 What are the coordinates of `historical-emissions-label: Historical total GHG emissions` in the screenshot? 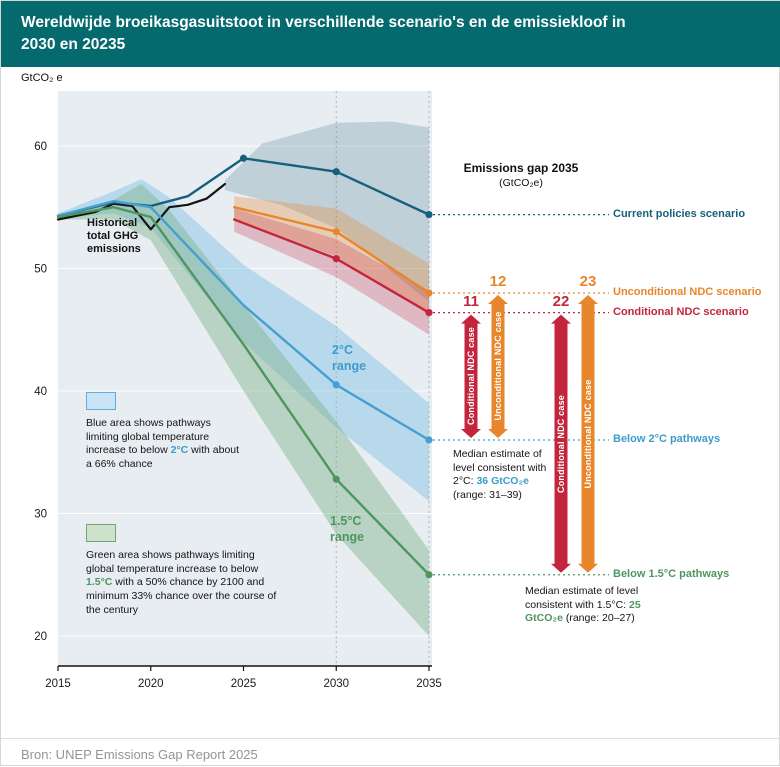 It's located at (114, 236).